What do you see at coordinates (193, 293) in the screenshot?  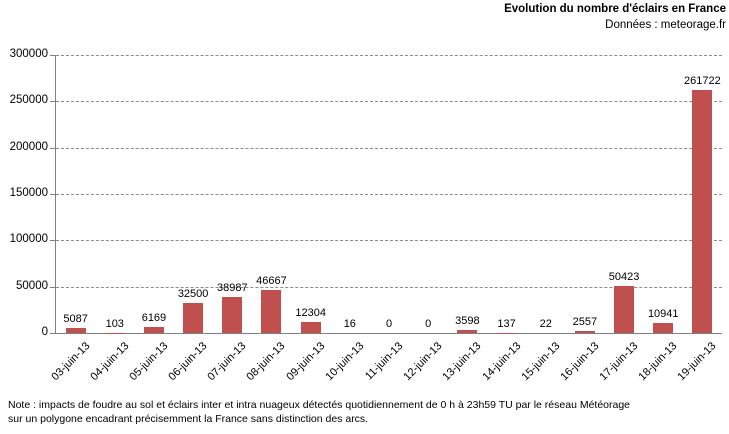 I see `bar-value-label: 32500` at bounding box center [193, 293].